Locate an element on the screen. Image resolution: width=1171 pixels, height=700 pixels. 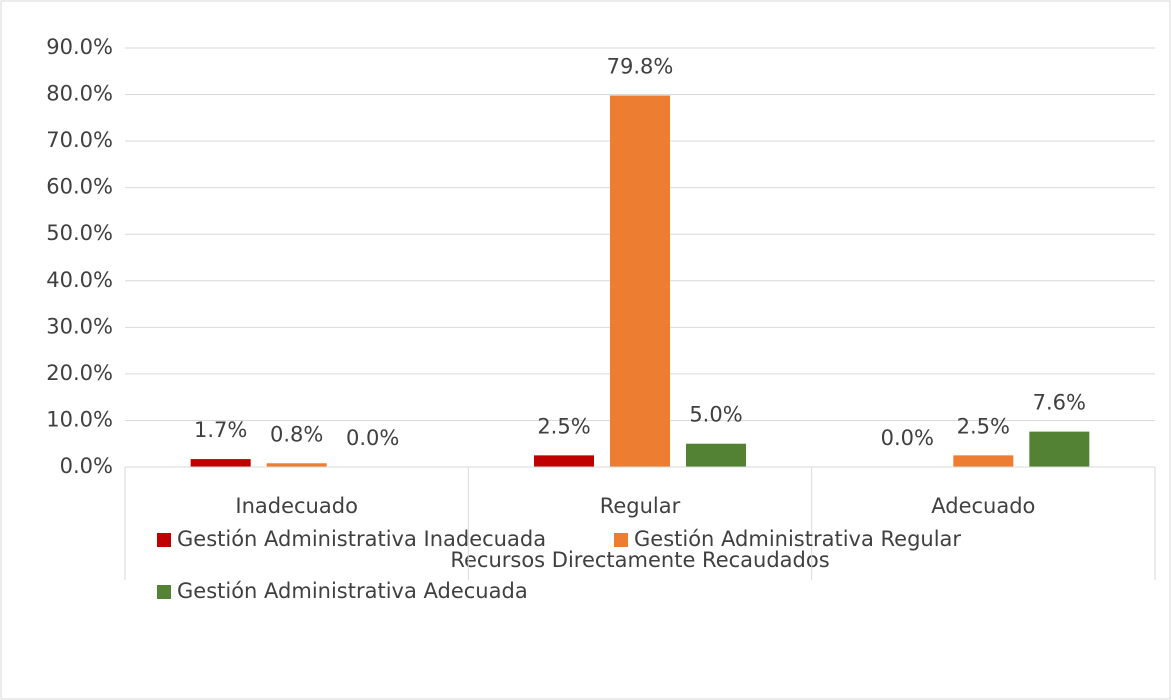
legend-label: Gestión Administrativa Regular is located at coordinates (797, 539).